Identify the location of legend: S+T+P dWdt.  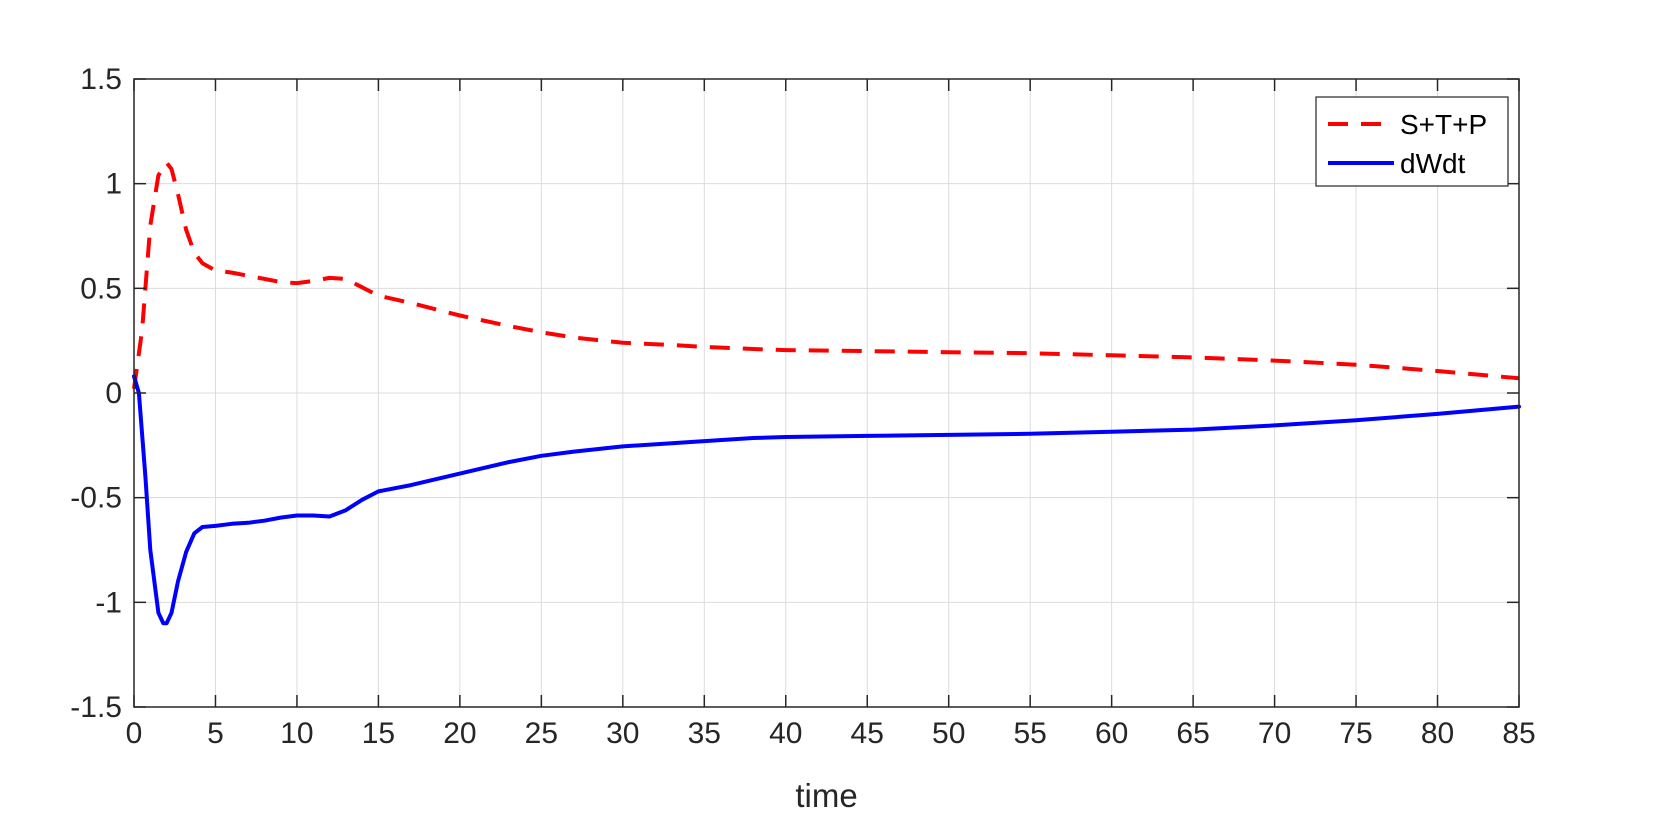
(1412, 141).